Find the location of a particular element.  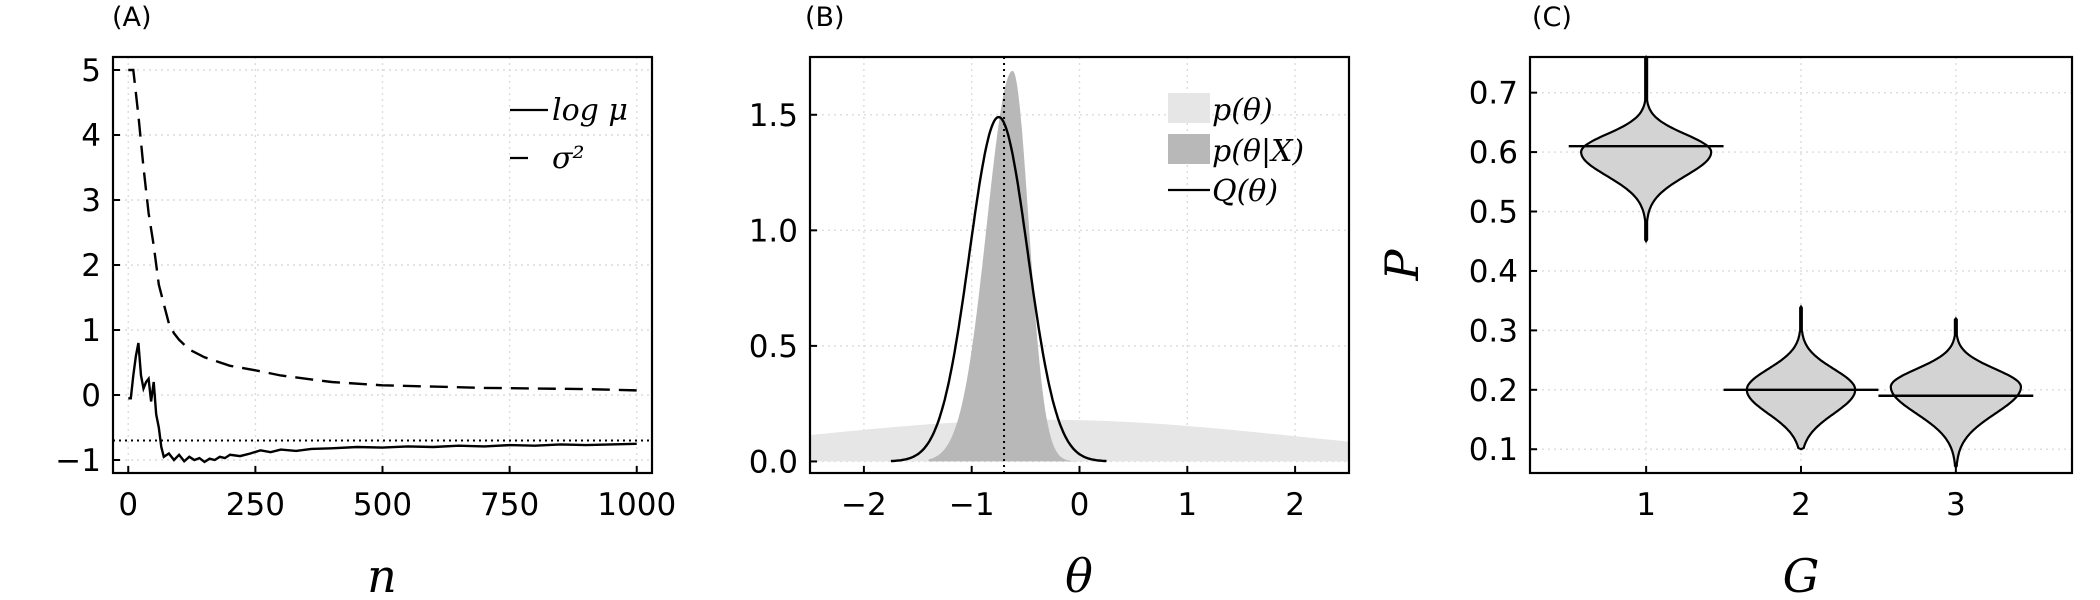

panel-c-y-axis-title: P is located at coordinates (1402, 264).